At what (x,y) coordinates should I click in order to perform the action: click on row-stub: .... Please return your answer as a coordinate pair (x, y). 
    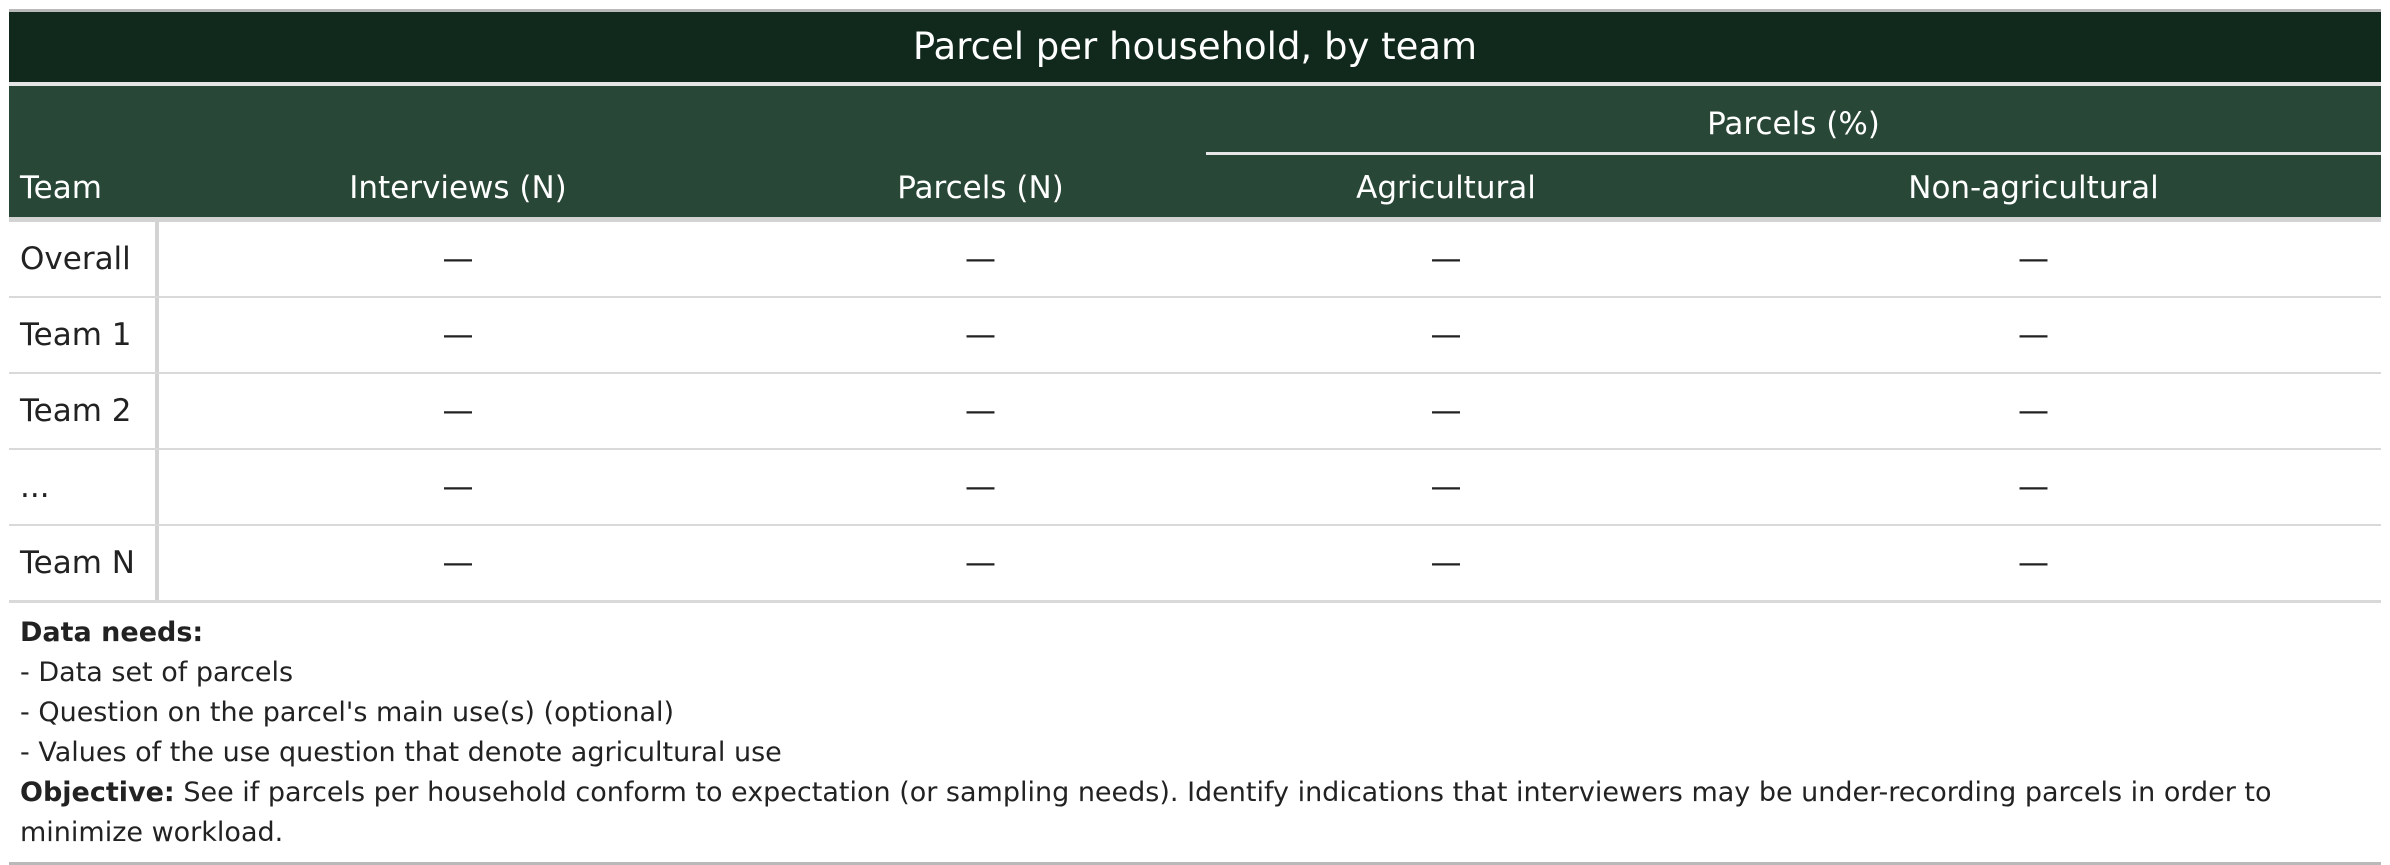
    Looking at the image, I should click on (84, 487).